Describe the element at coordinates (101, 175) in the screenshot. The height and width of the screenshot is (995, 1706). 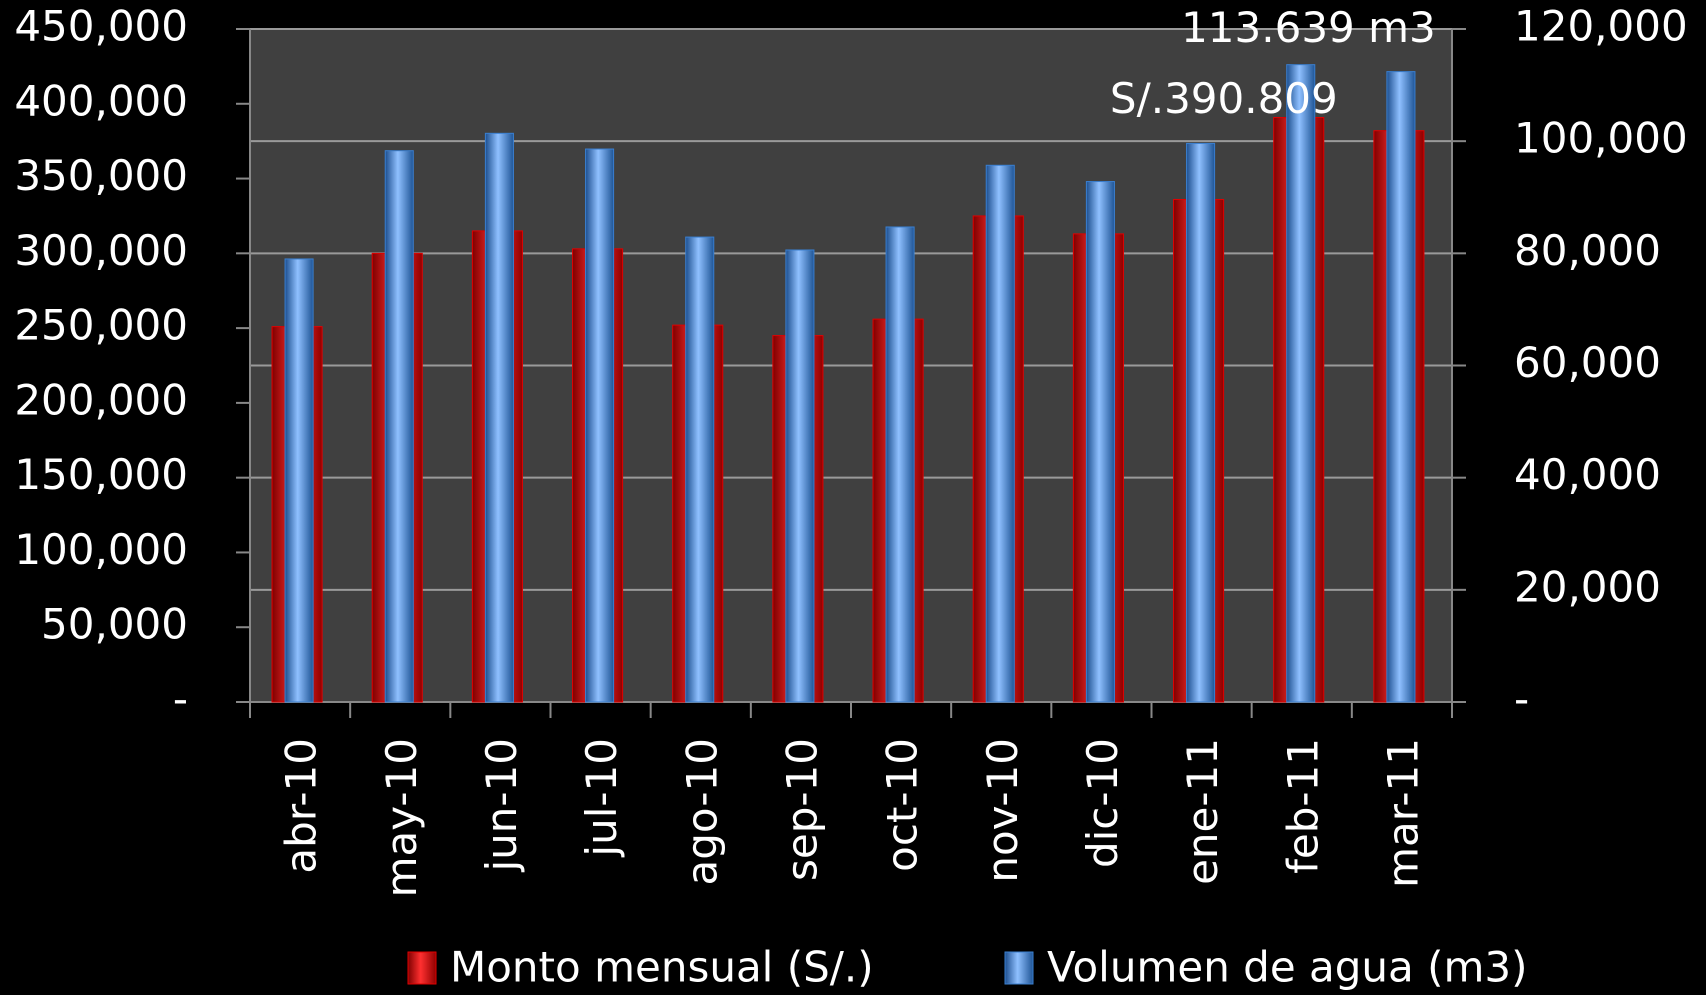
I see `y-tick-label: 350,000` at that location.